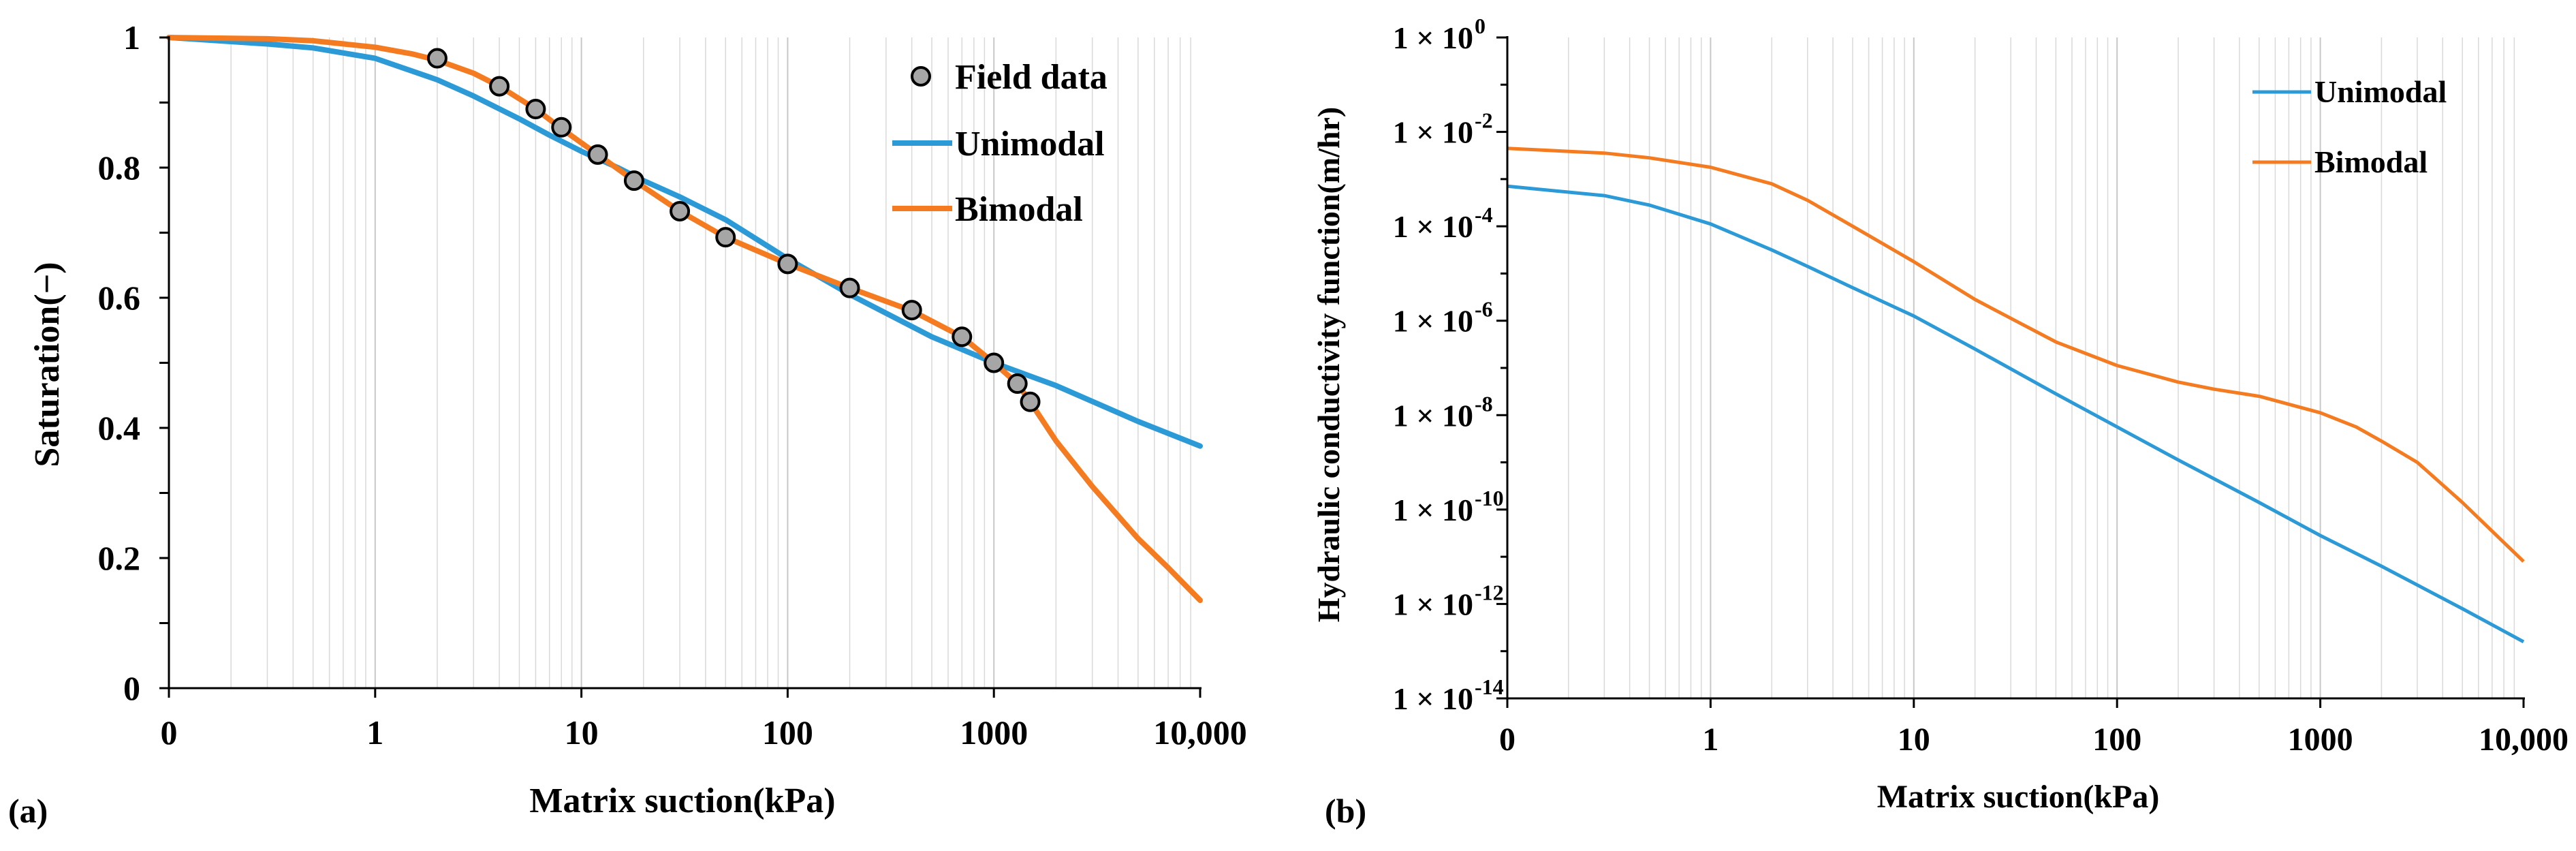 Image resolution: width=2576 pixels, height=851 pixels. What do you see at coordinates (1030, 144) in the screenshot?
I see `legend-unimodal-label: Unimodal` at bounding box center [1030, 144].